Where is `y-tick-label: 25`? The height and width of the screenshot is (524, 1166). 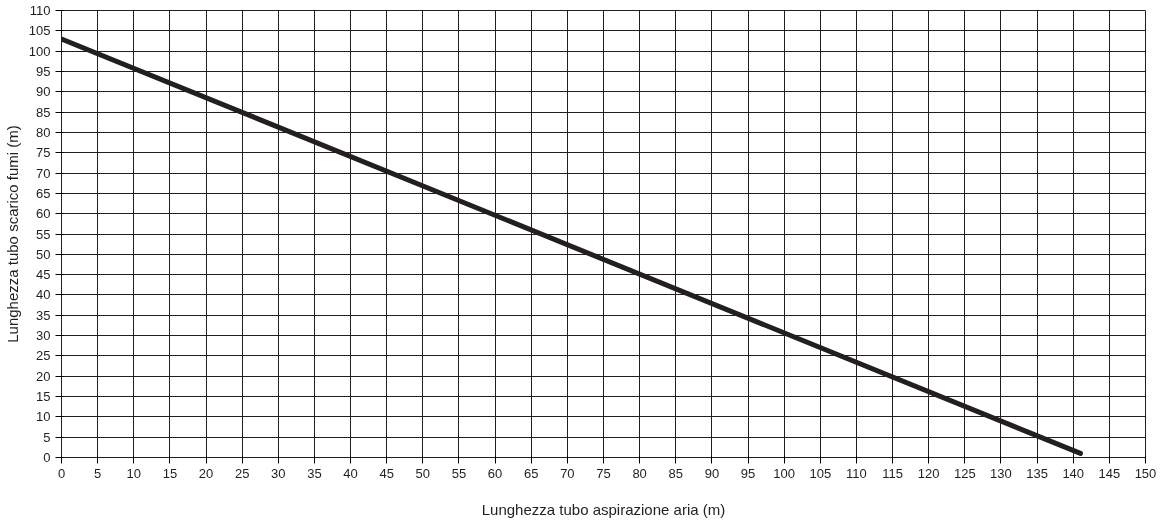 y-tick-label: 25 is located at coordinates (43, 356).